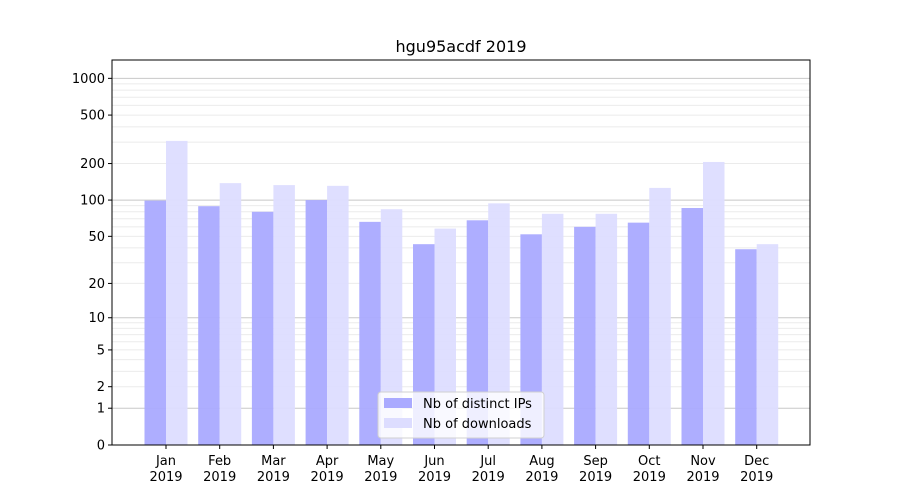  Describe the element at coordinates (477, 424) in the screenshot. I see `legend-label: Nb of downloads` at that location.